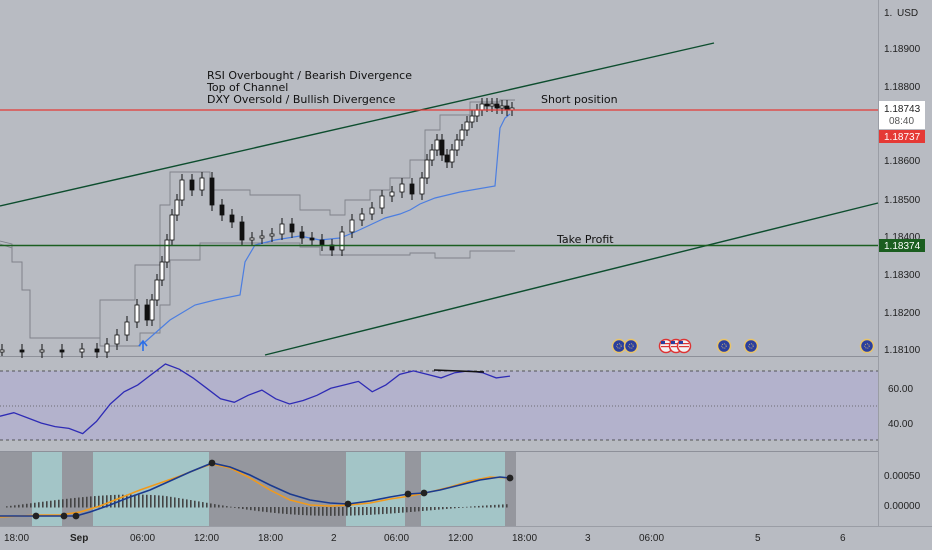 The image size is (932, 550). I want to click on take-profit-value: 1.18374, so click(902, 246).